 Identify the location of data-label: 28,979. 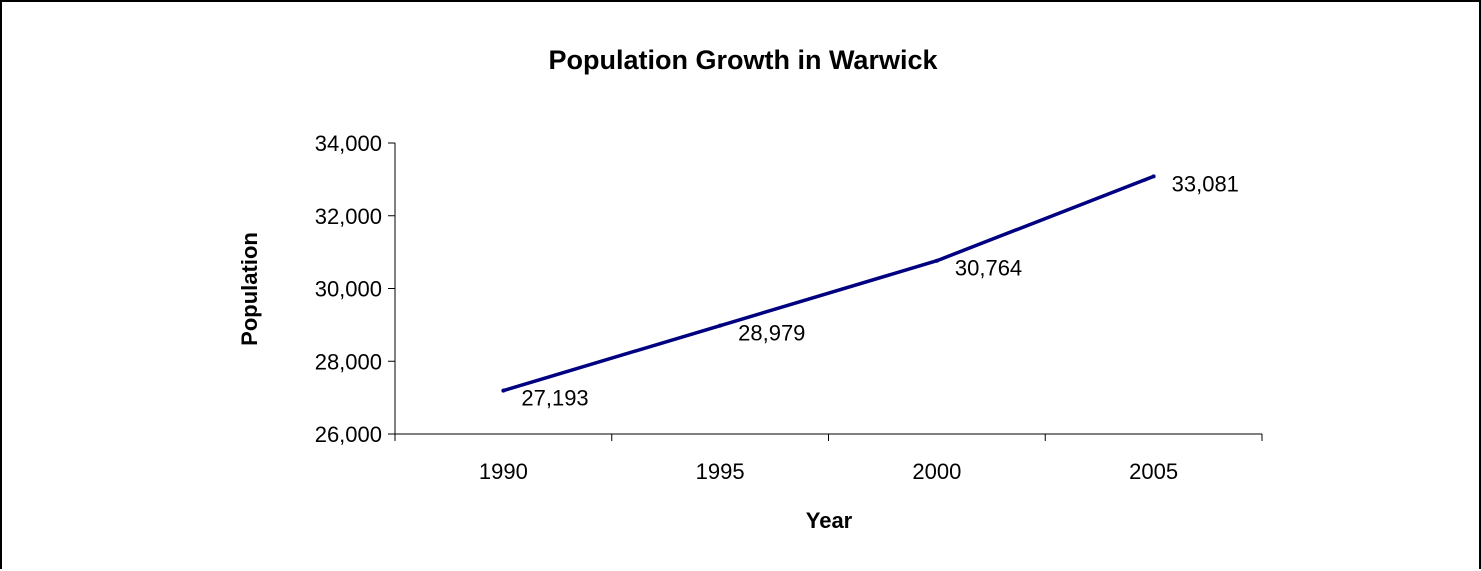
(771, 333).